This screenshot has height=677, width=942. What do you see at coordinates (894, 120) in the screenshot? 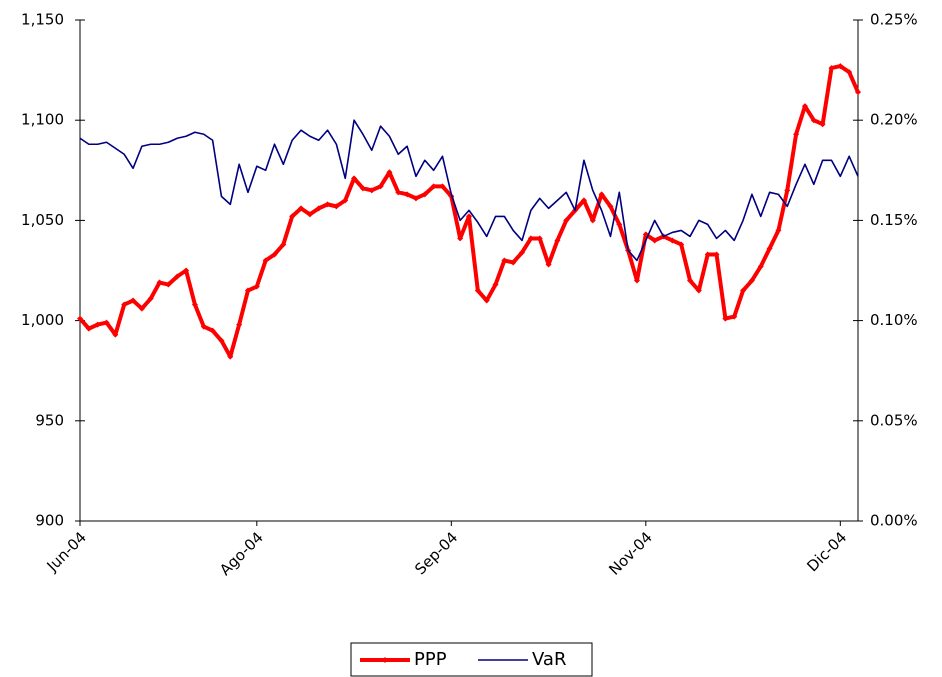
I see `y2-tick-label: 0.20%` at bounding box center [894, 120].